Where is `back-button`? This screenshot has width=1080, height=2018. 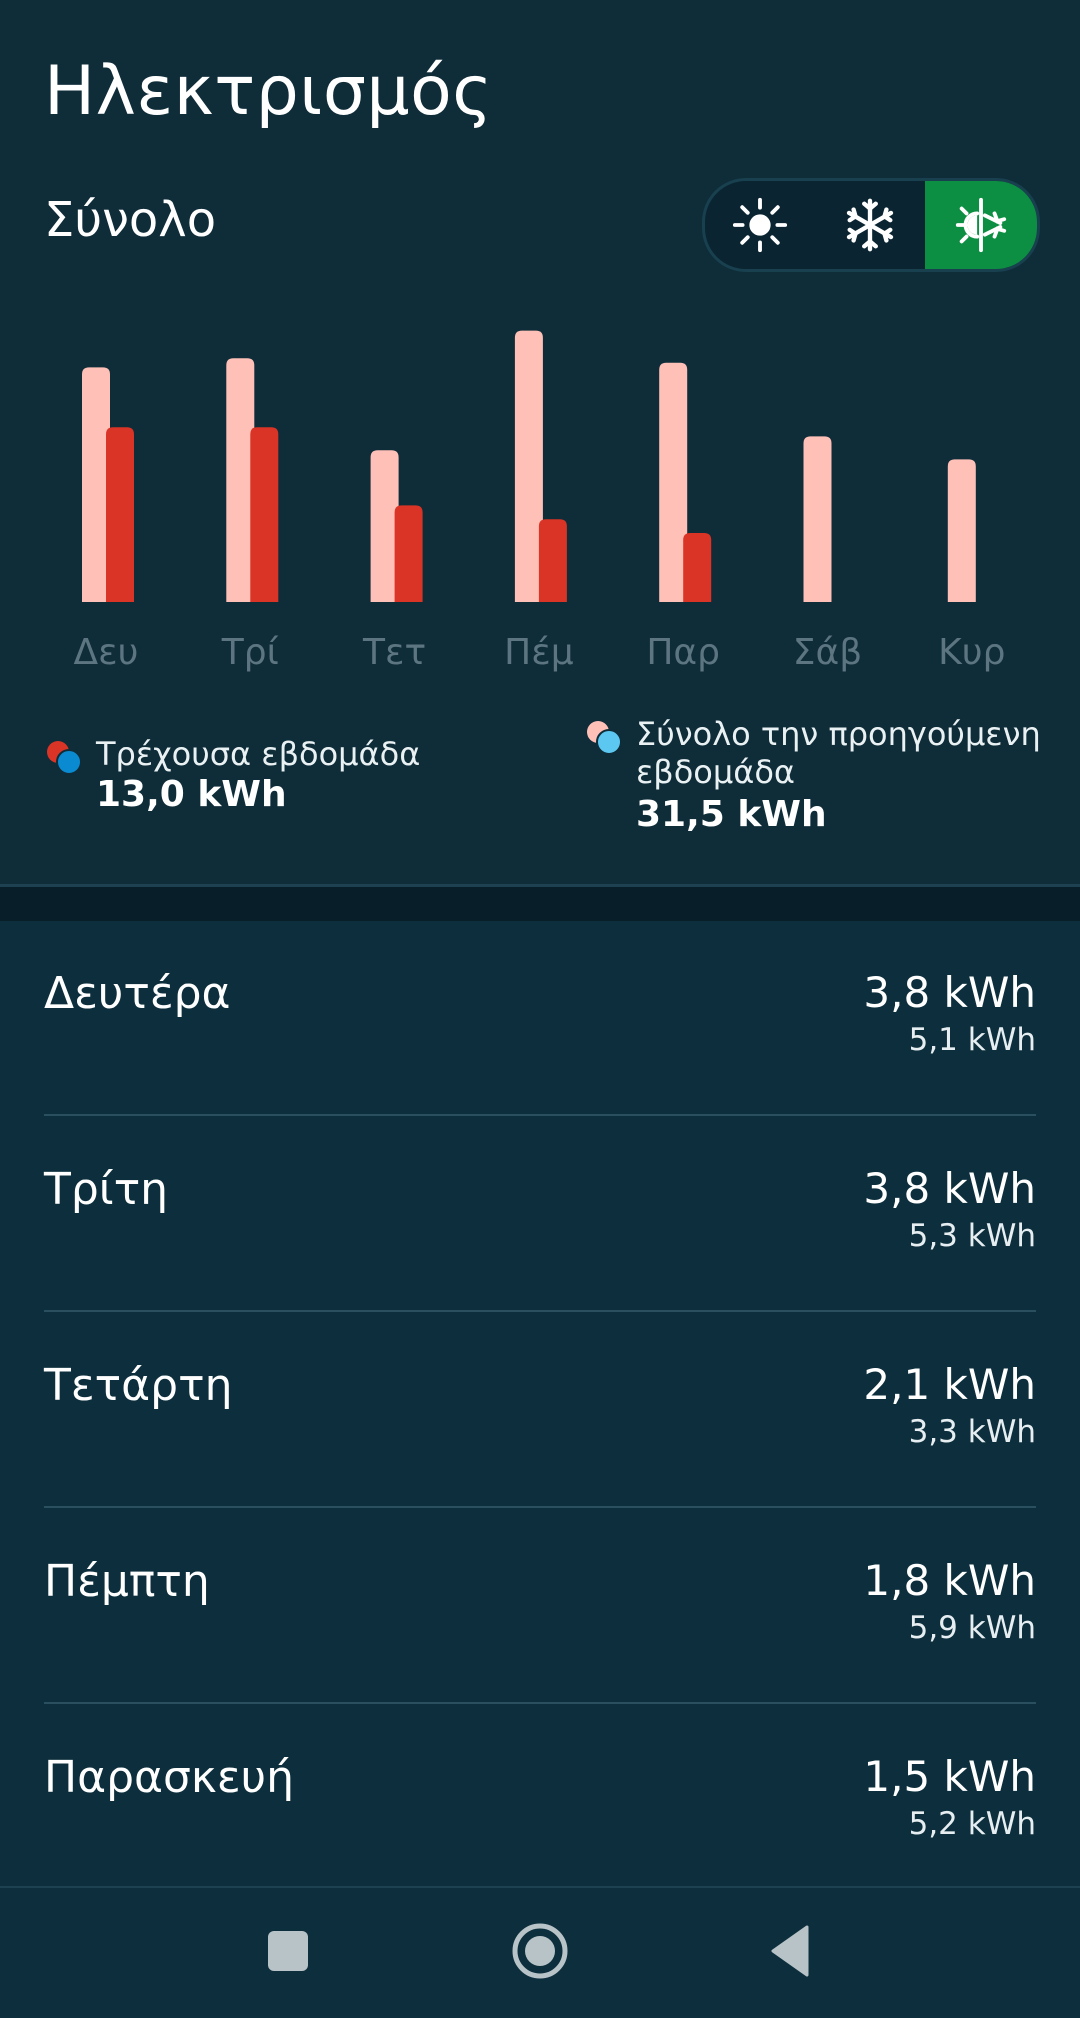
back-button is located at coordinates (790, 1951).